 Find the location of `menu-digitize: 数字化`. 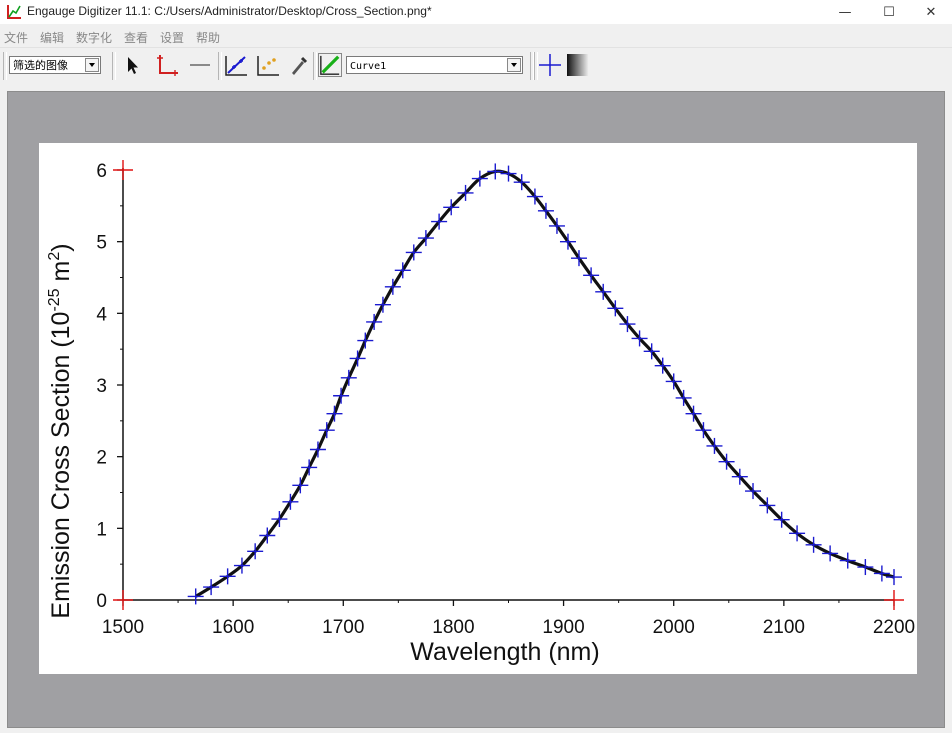

menu-digitize: 数字化 is located at coordinates (94, 38).